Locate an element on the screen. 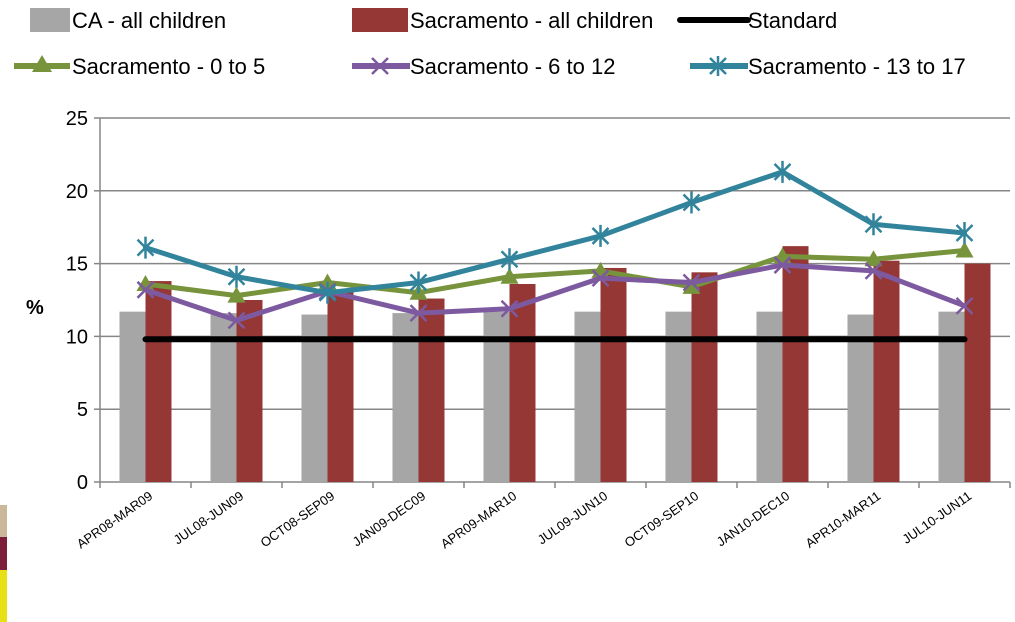  legend-swatch-sac-all is located at coordinates (380, 20).